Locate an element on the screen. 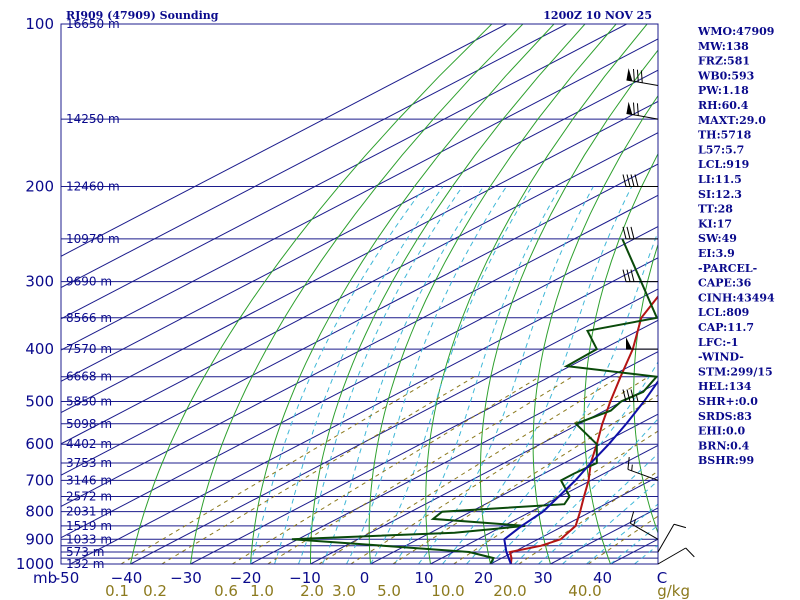 The width and height of the screenshot is (800, 600). index-entry: HEL:134 is located at coordinates (725, 386).